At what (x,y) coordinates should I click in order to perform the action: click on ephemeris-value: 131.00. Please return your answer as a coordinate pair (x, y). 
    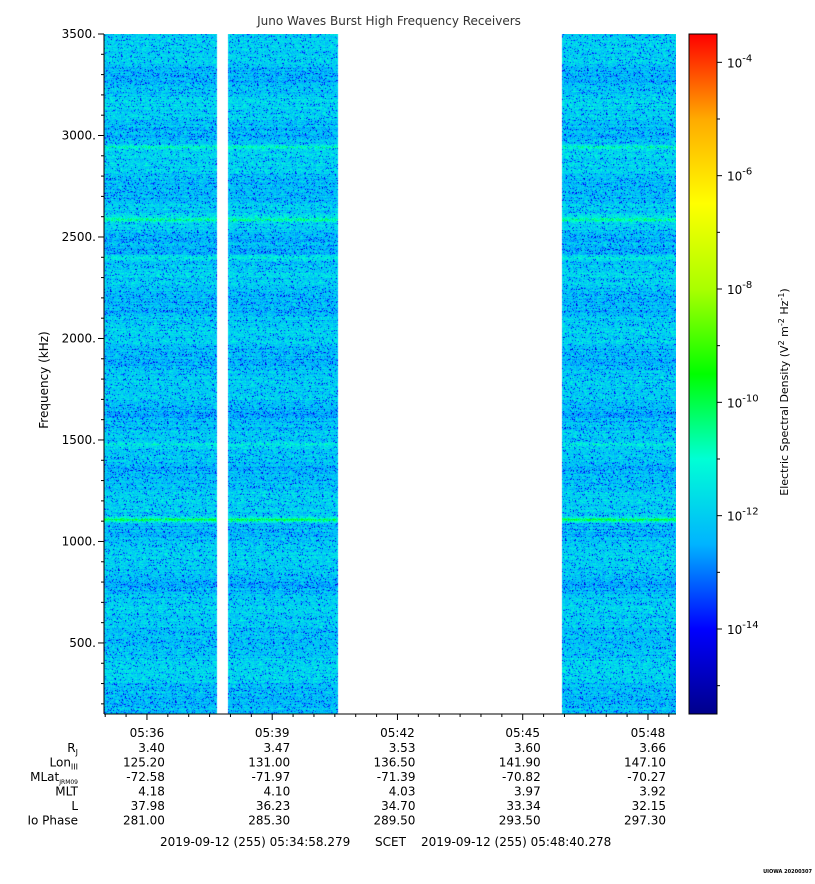
    Looking at the image, I should click on (269, 763).